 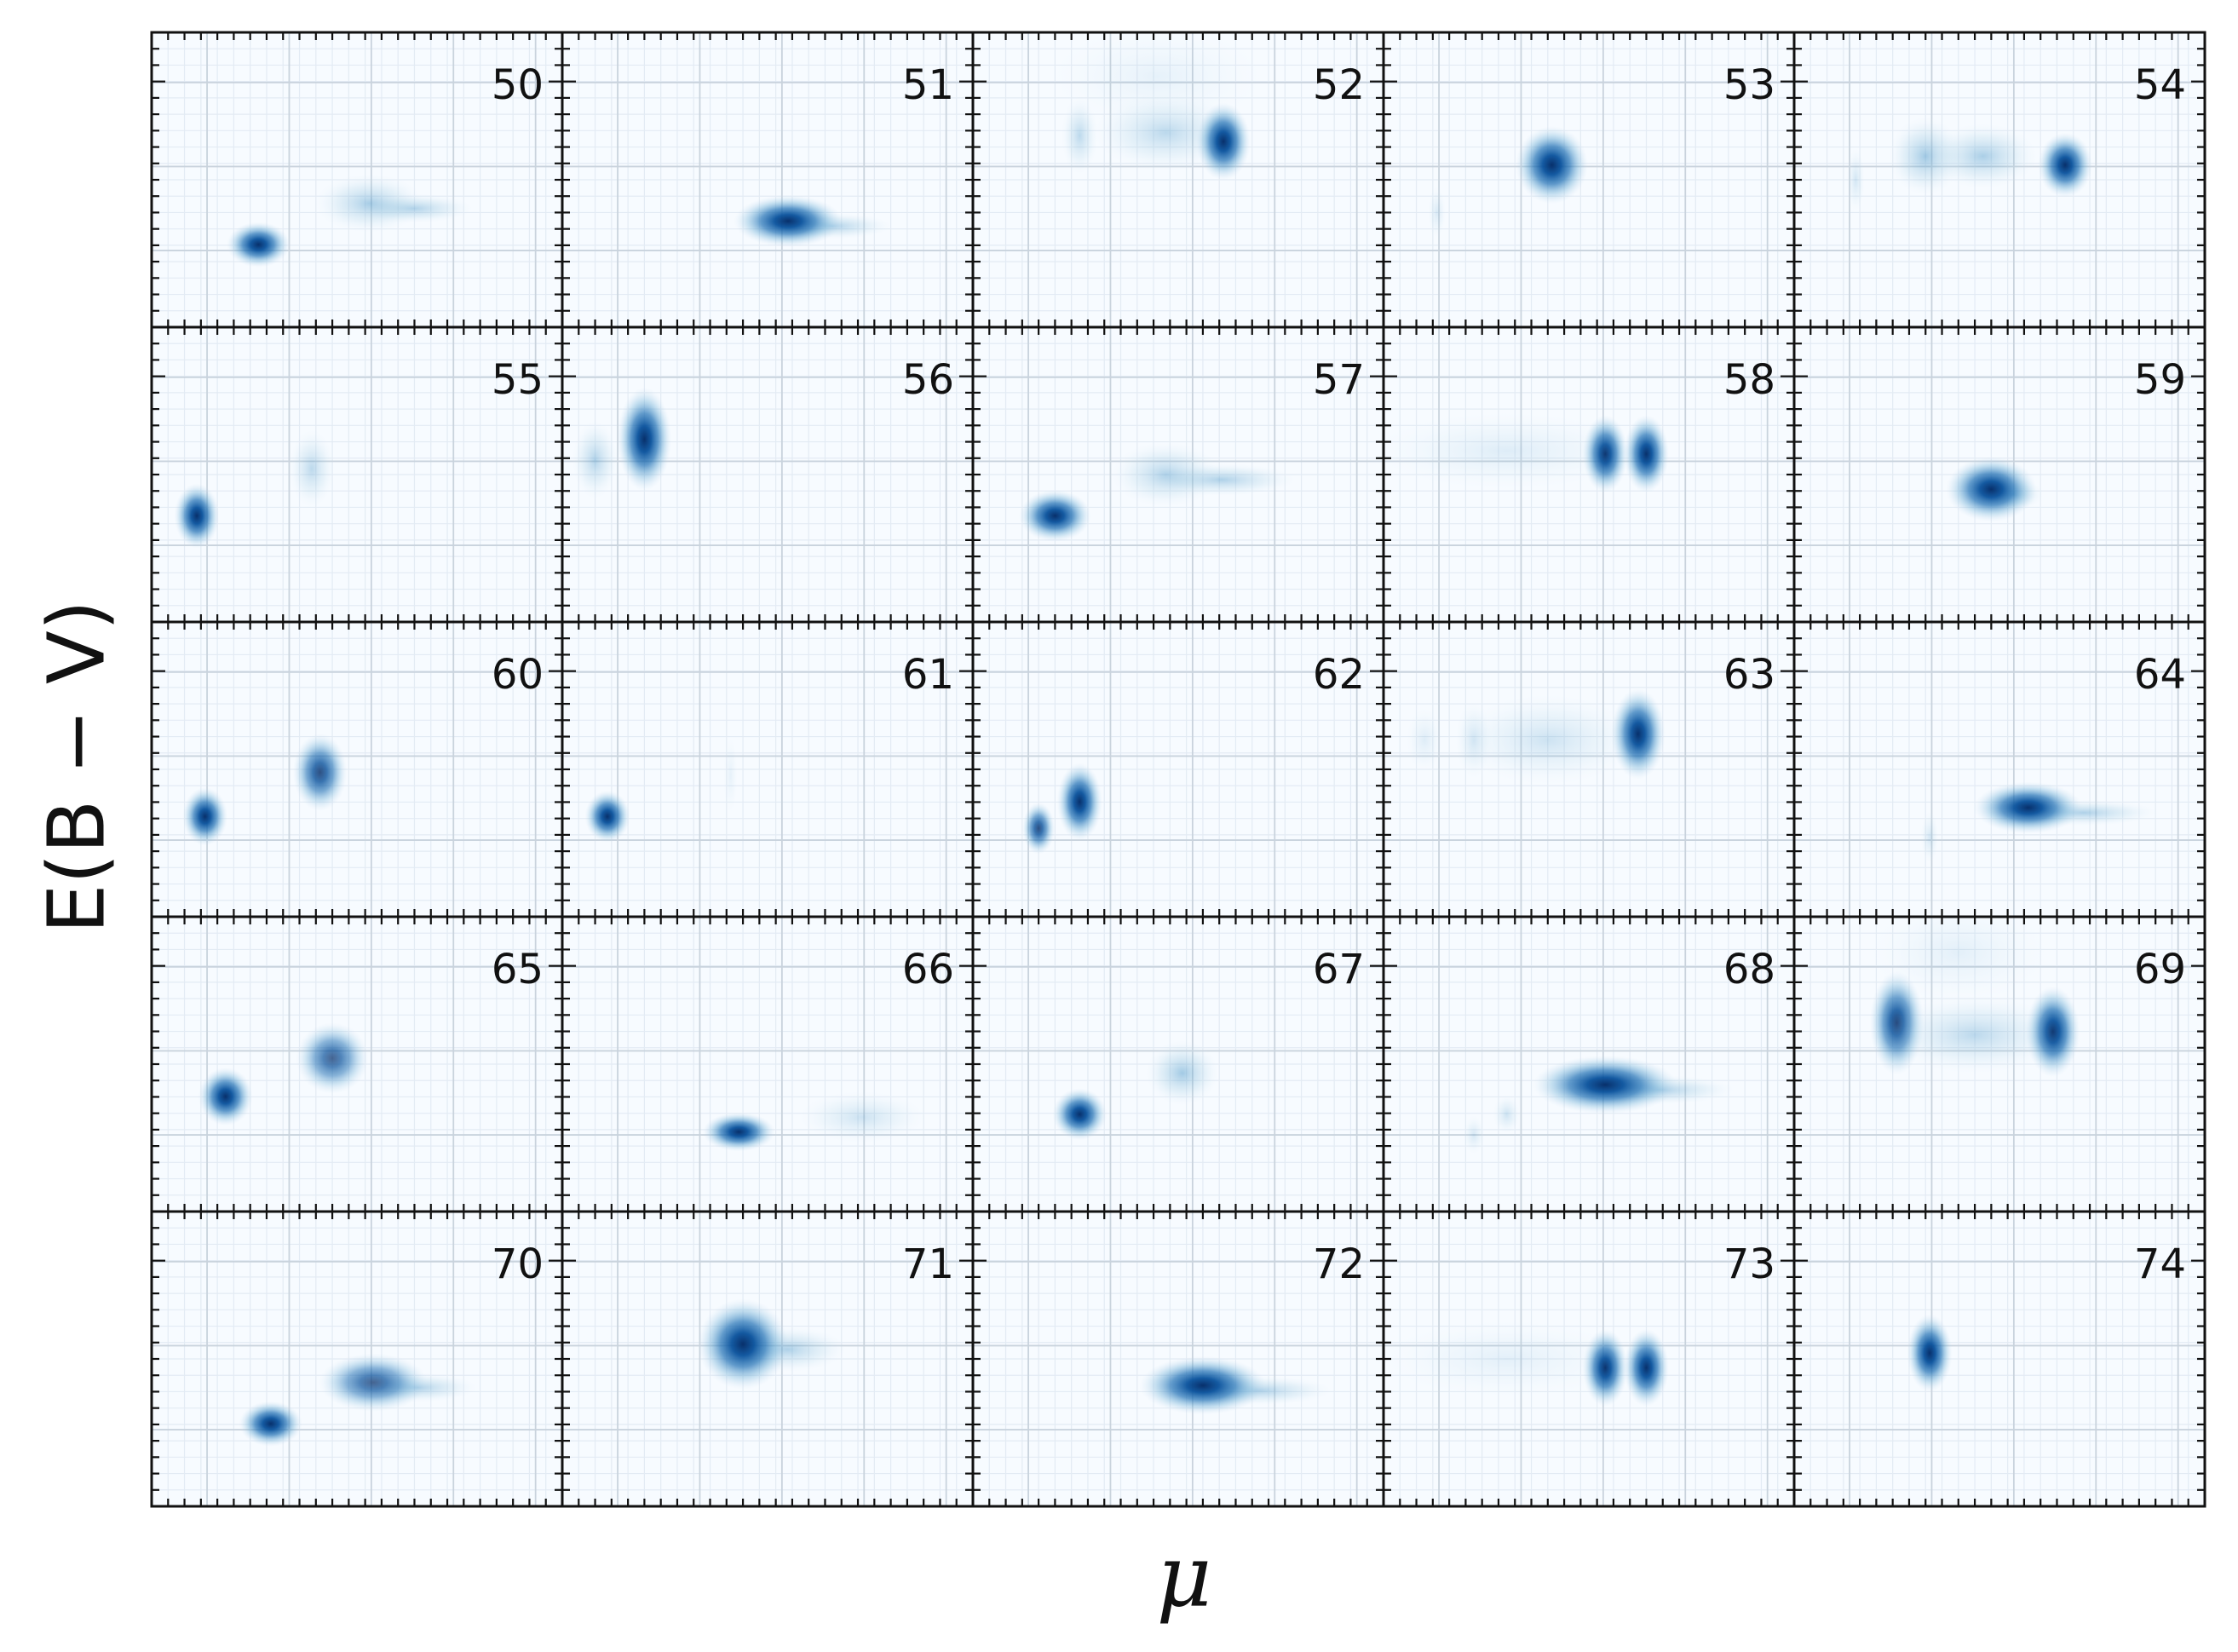 I want to click on panel-70: 70, so click(x=357, y=1359).